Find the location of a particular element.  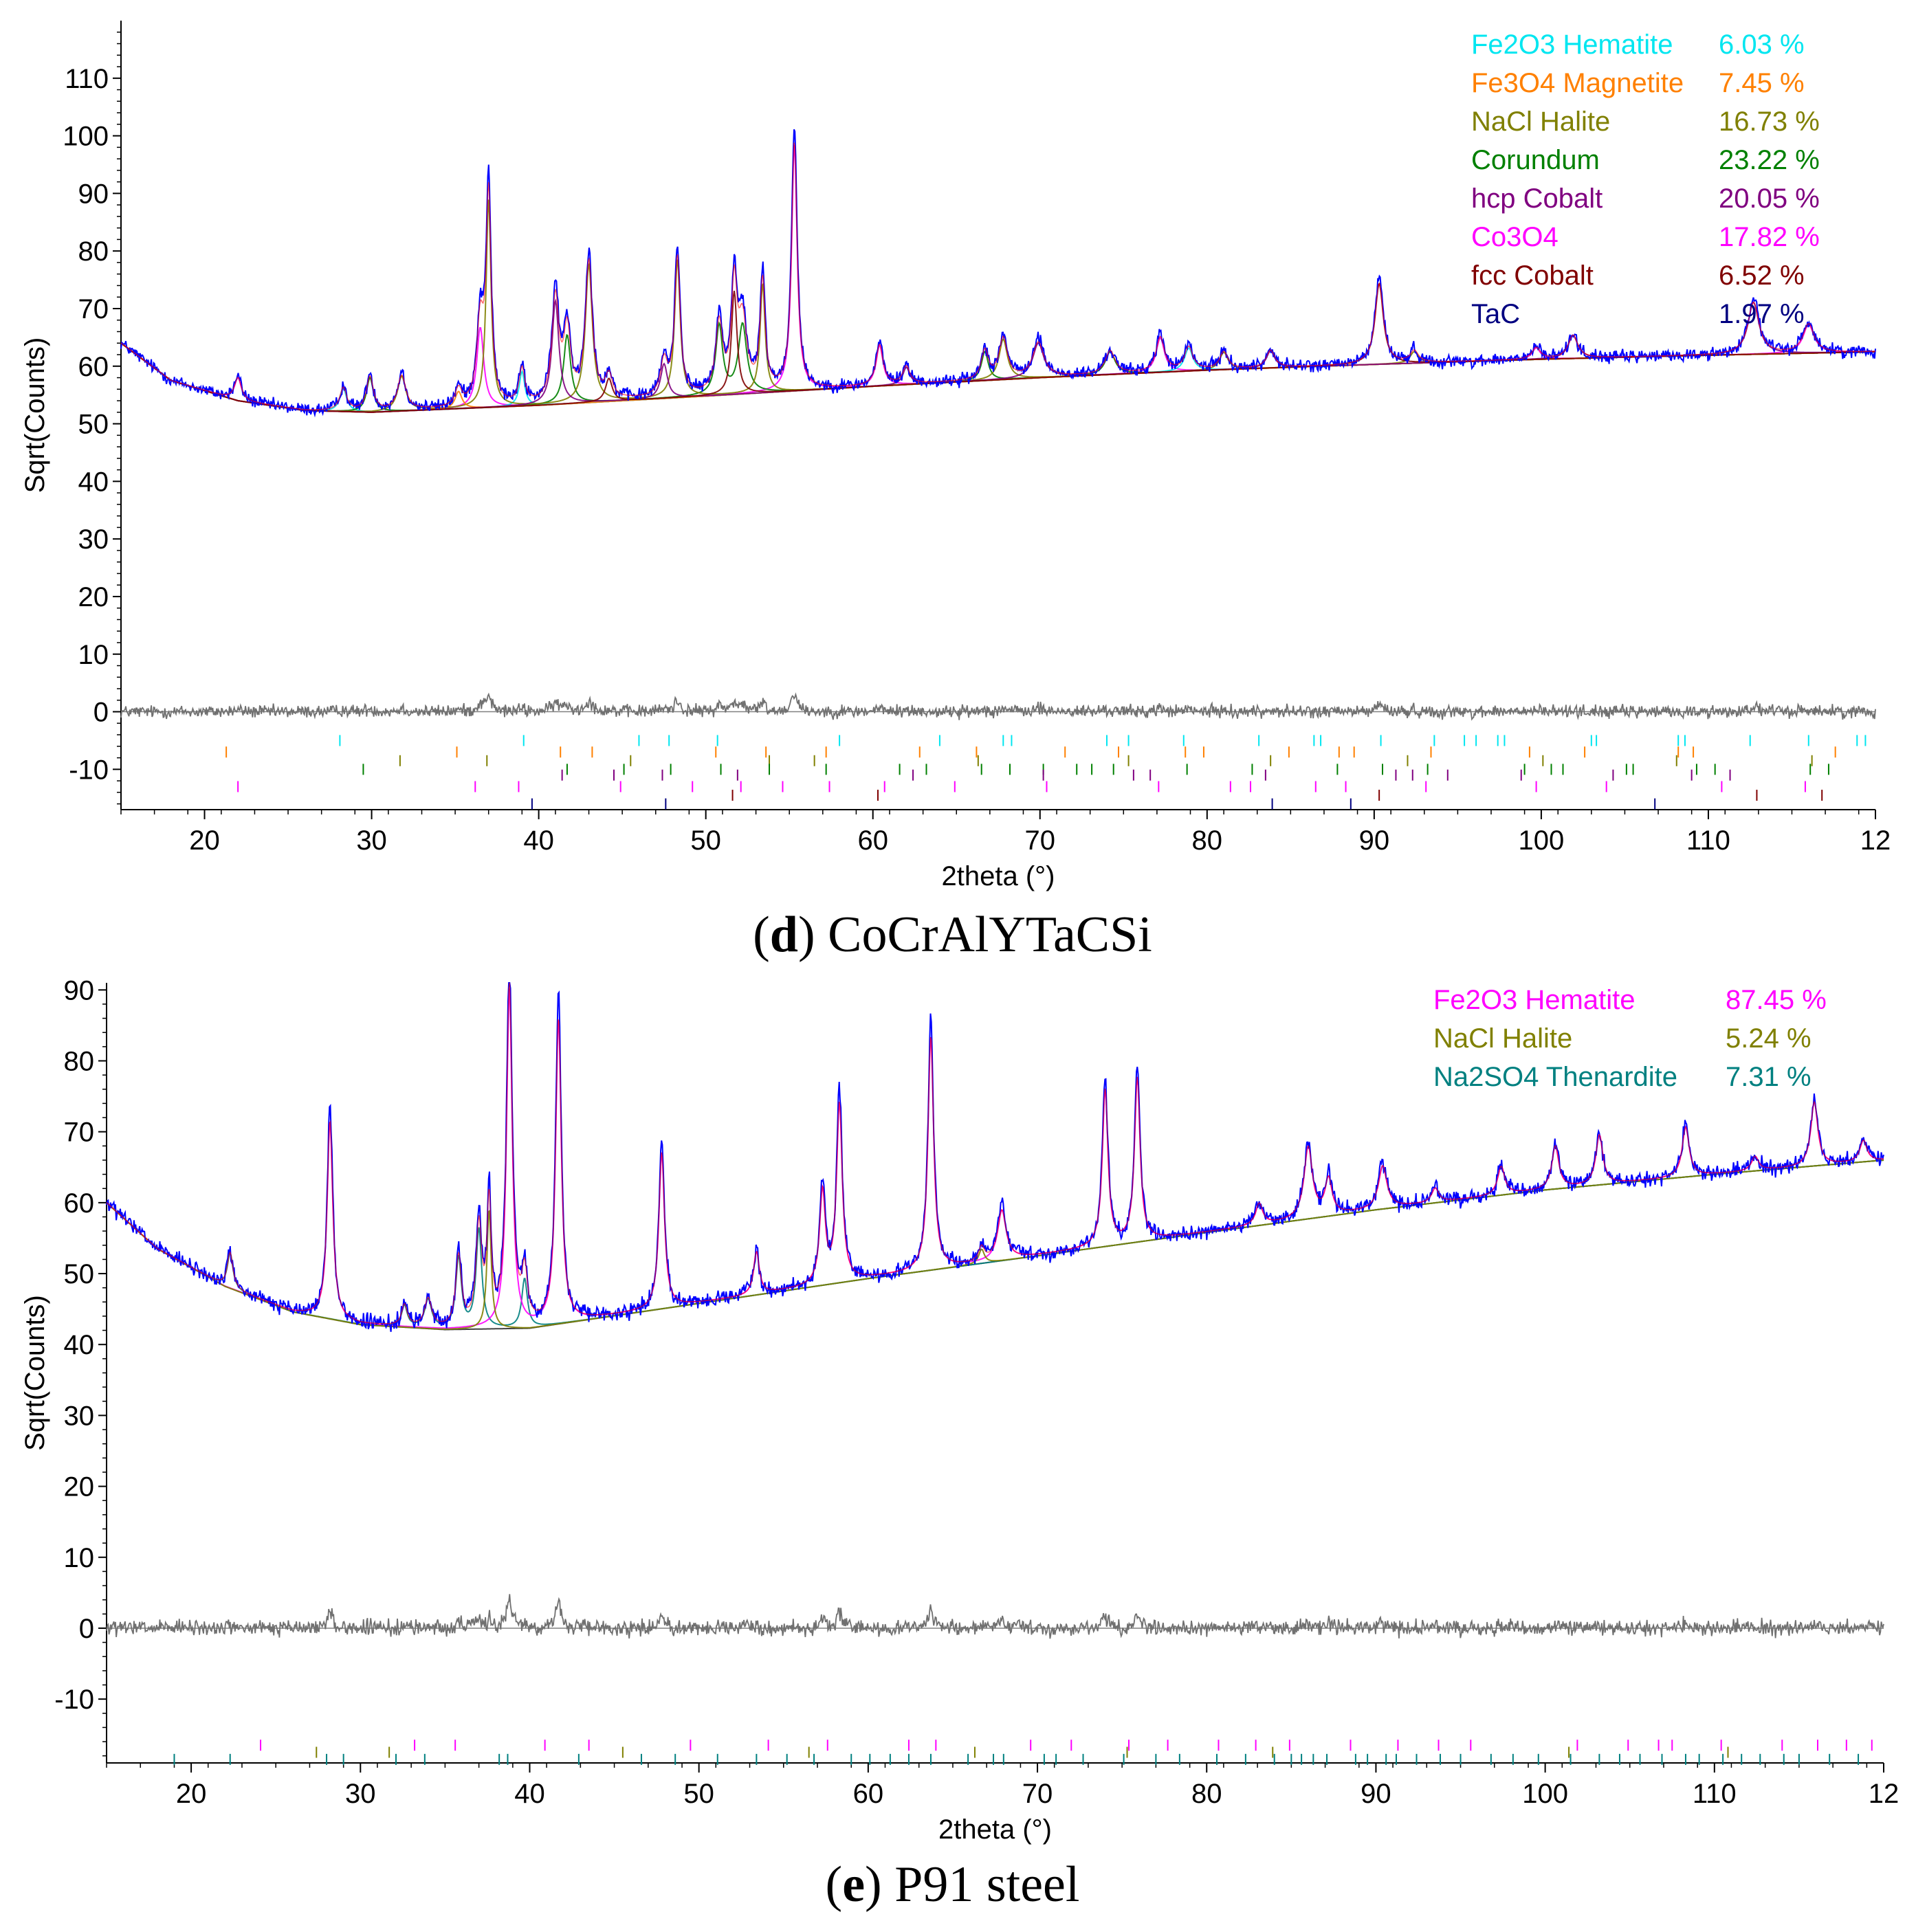

e-y-tick-label: 0 is located at coordinates (87, 1629).